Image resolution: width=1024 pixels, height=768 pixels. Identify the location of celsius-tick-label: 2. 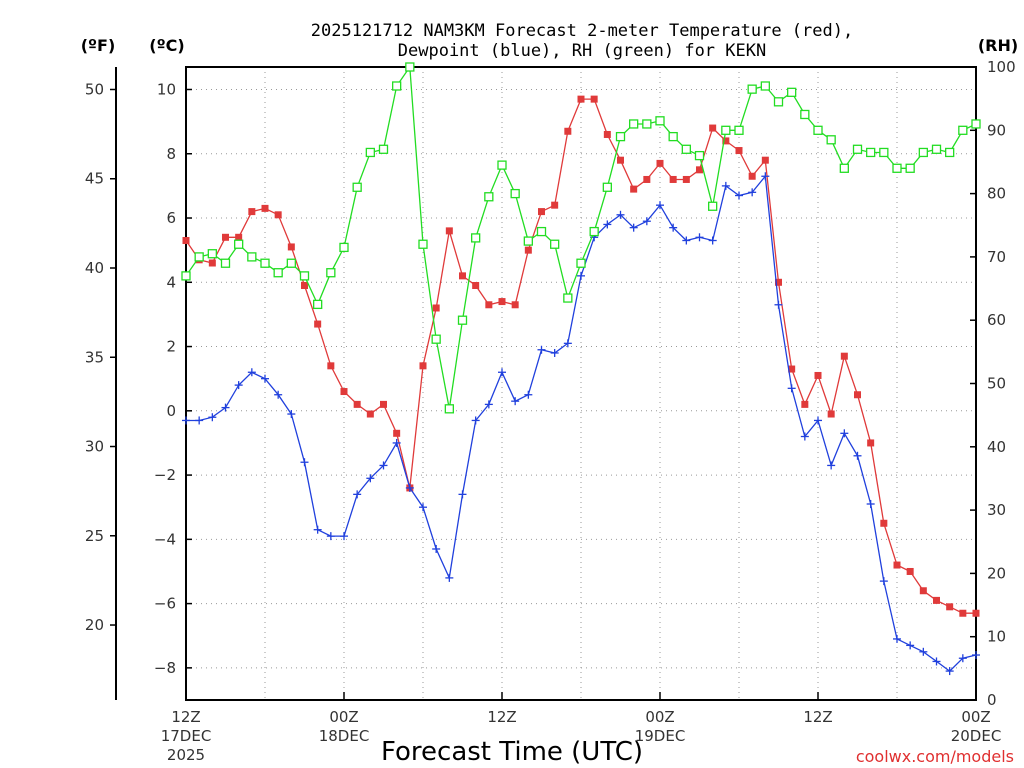
(171, 347).